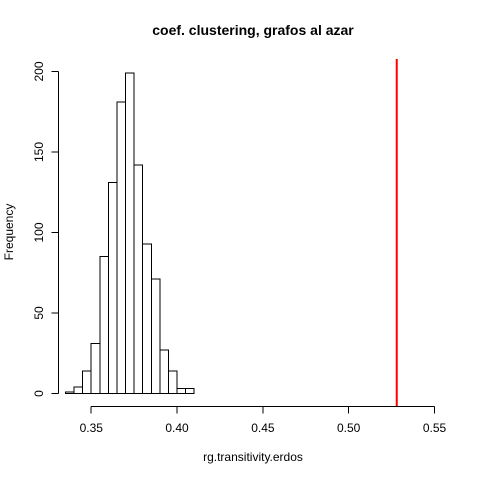 Image resolution: width=480 pixels, height=480 pixels. What do you see at coordinates (263, 428) in the screenshot?
I see `x-tick-label-3: 0.45` at bounding box center [263, 428].